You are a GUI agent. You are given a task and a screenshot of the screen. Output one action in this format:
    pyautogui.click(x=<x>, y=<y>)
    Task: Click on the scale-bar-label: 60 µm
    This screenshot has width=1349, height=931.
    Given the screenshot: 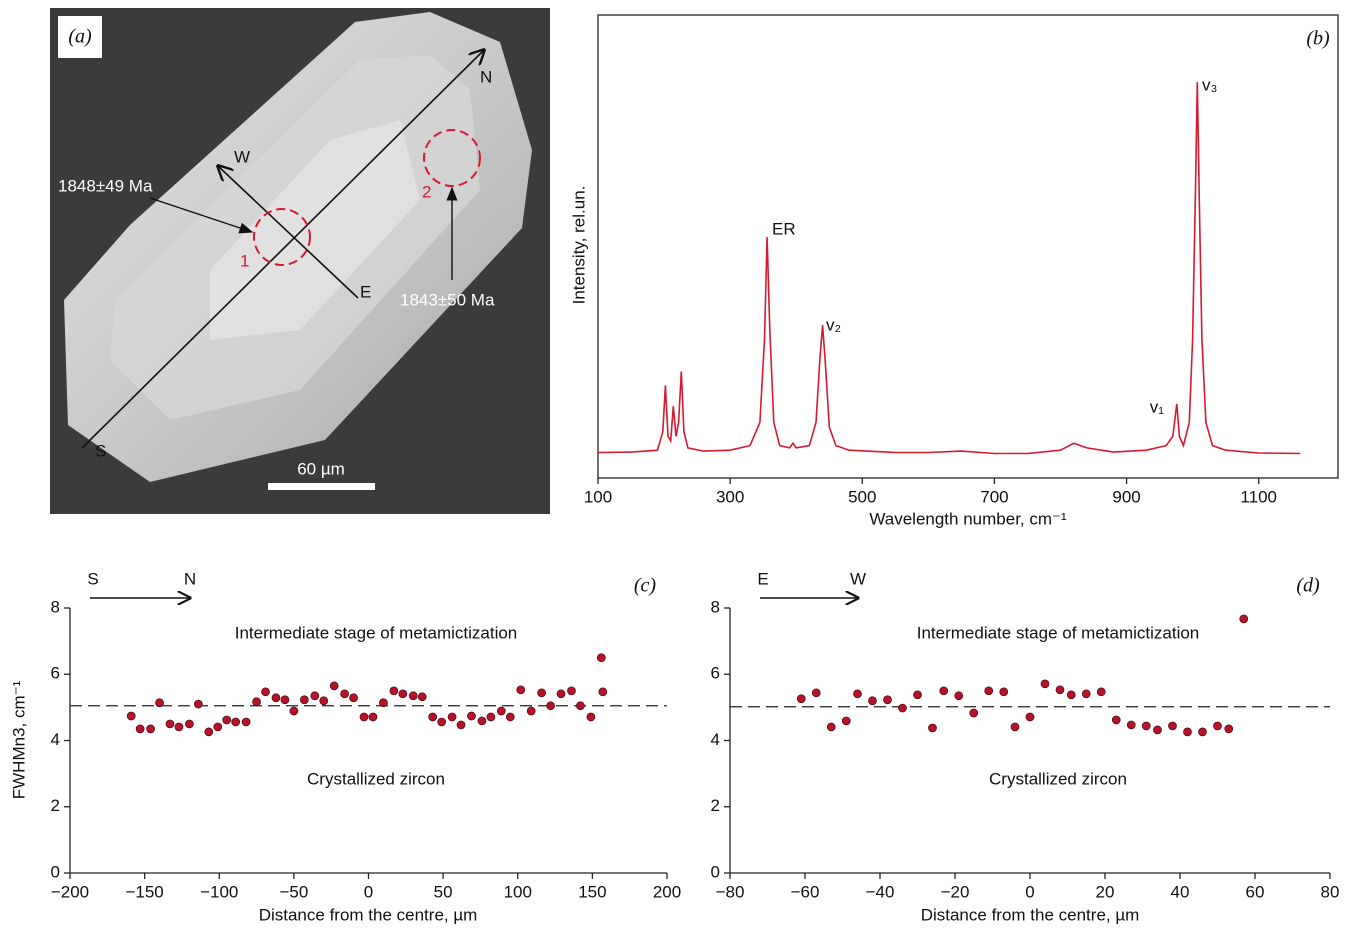 What is the action you would take?
    pyautogui.click(x=321, y=468)
    